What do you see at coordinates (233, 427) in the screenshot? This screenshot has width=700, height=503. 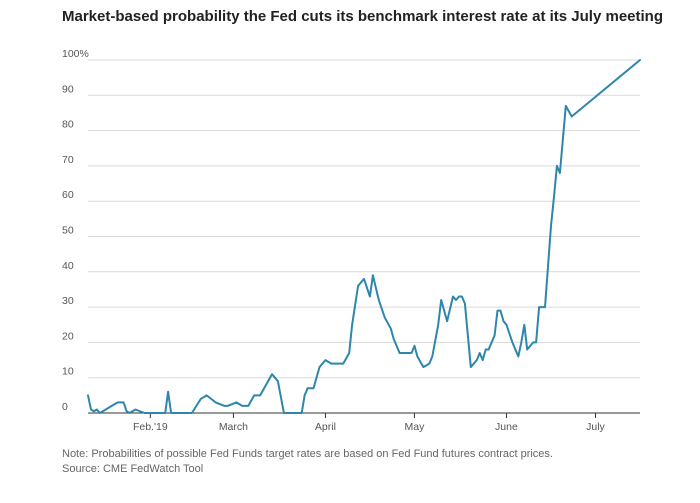 I see `x-tick-label: March` at bounding box center [233, 427].